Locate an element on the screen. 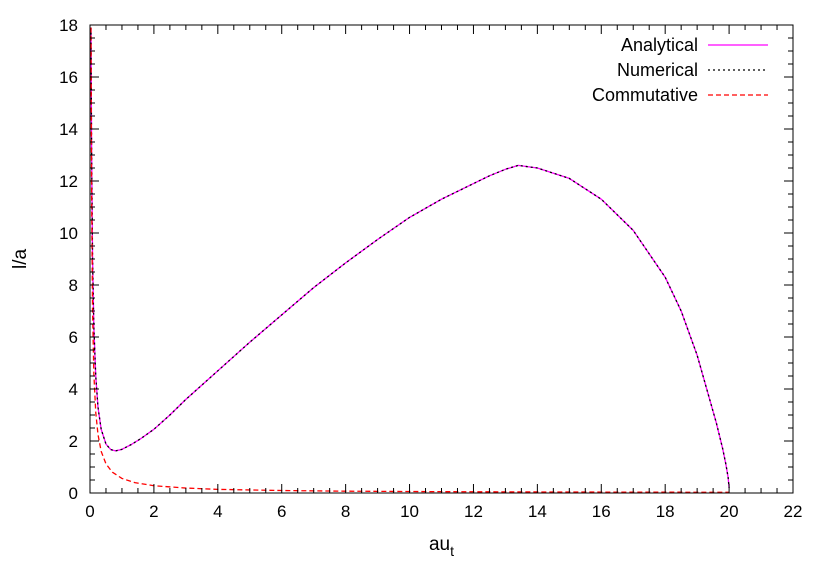 The height and width of the screenshot is (581, 830). y-tick-label: 12 is located at coordinates (68, 181).